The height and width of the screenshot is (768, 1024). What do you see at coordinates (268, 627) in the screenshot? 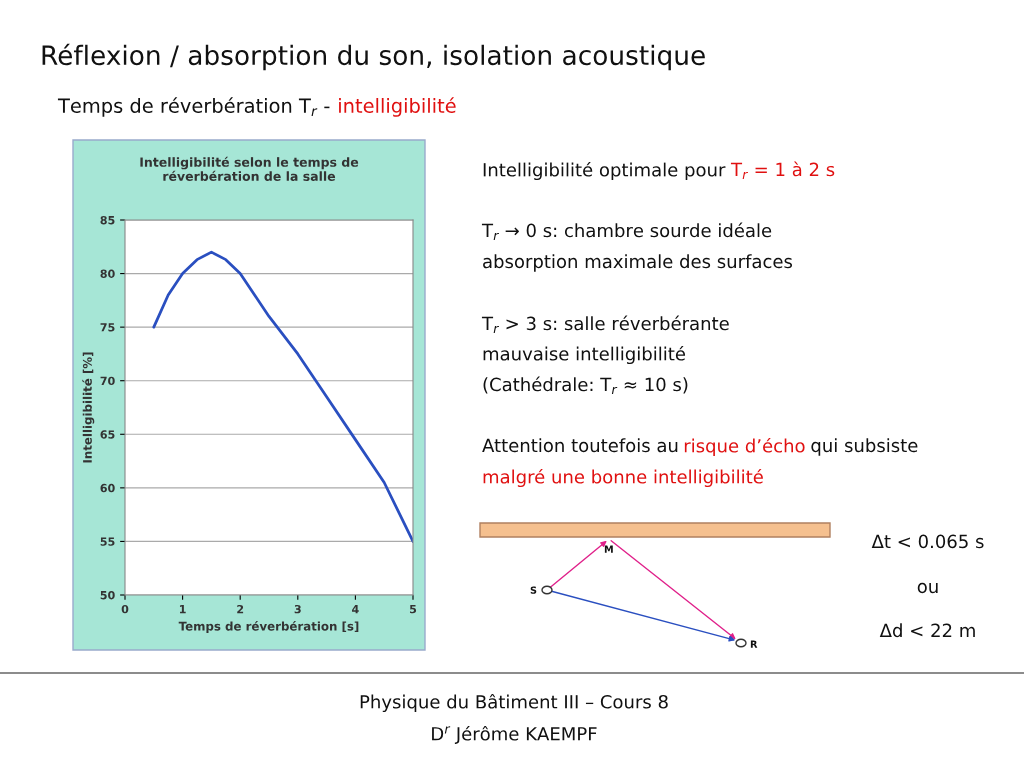
I see `x-axis-title: Temps de réverbération [s]` at bounding box center [268, 627].